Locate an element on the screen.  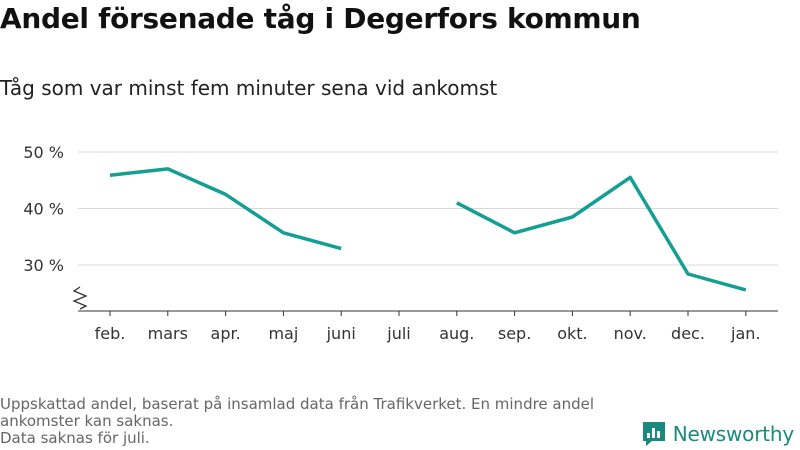
footer-note-line-2: Data saknas för juli. is located at coordinates (75, 438).